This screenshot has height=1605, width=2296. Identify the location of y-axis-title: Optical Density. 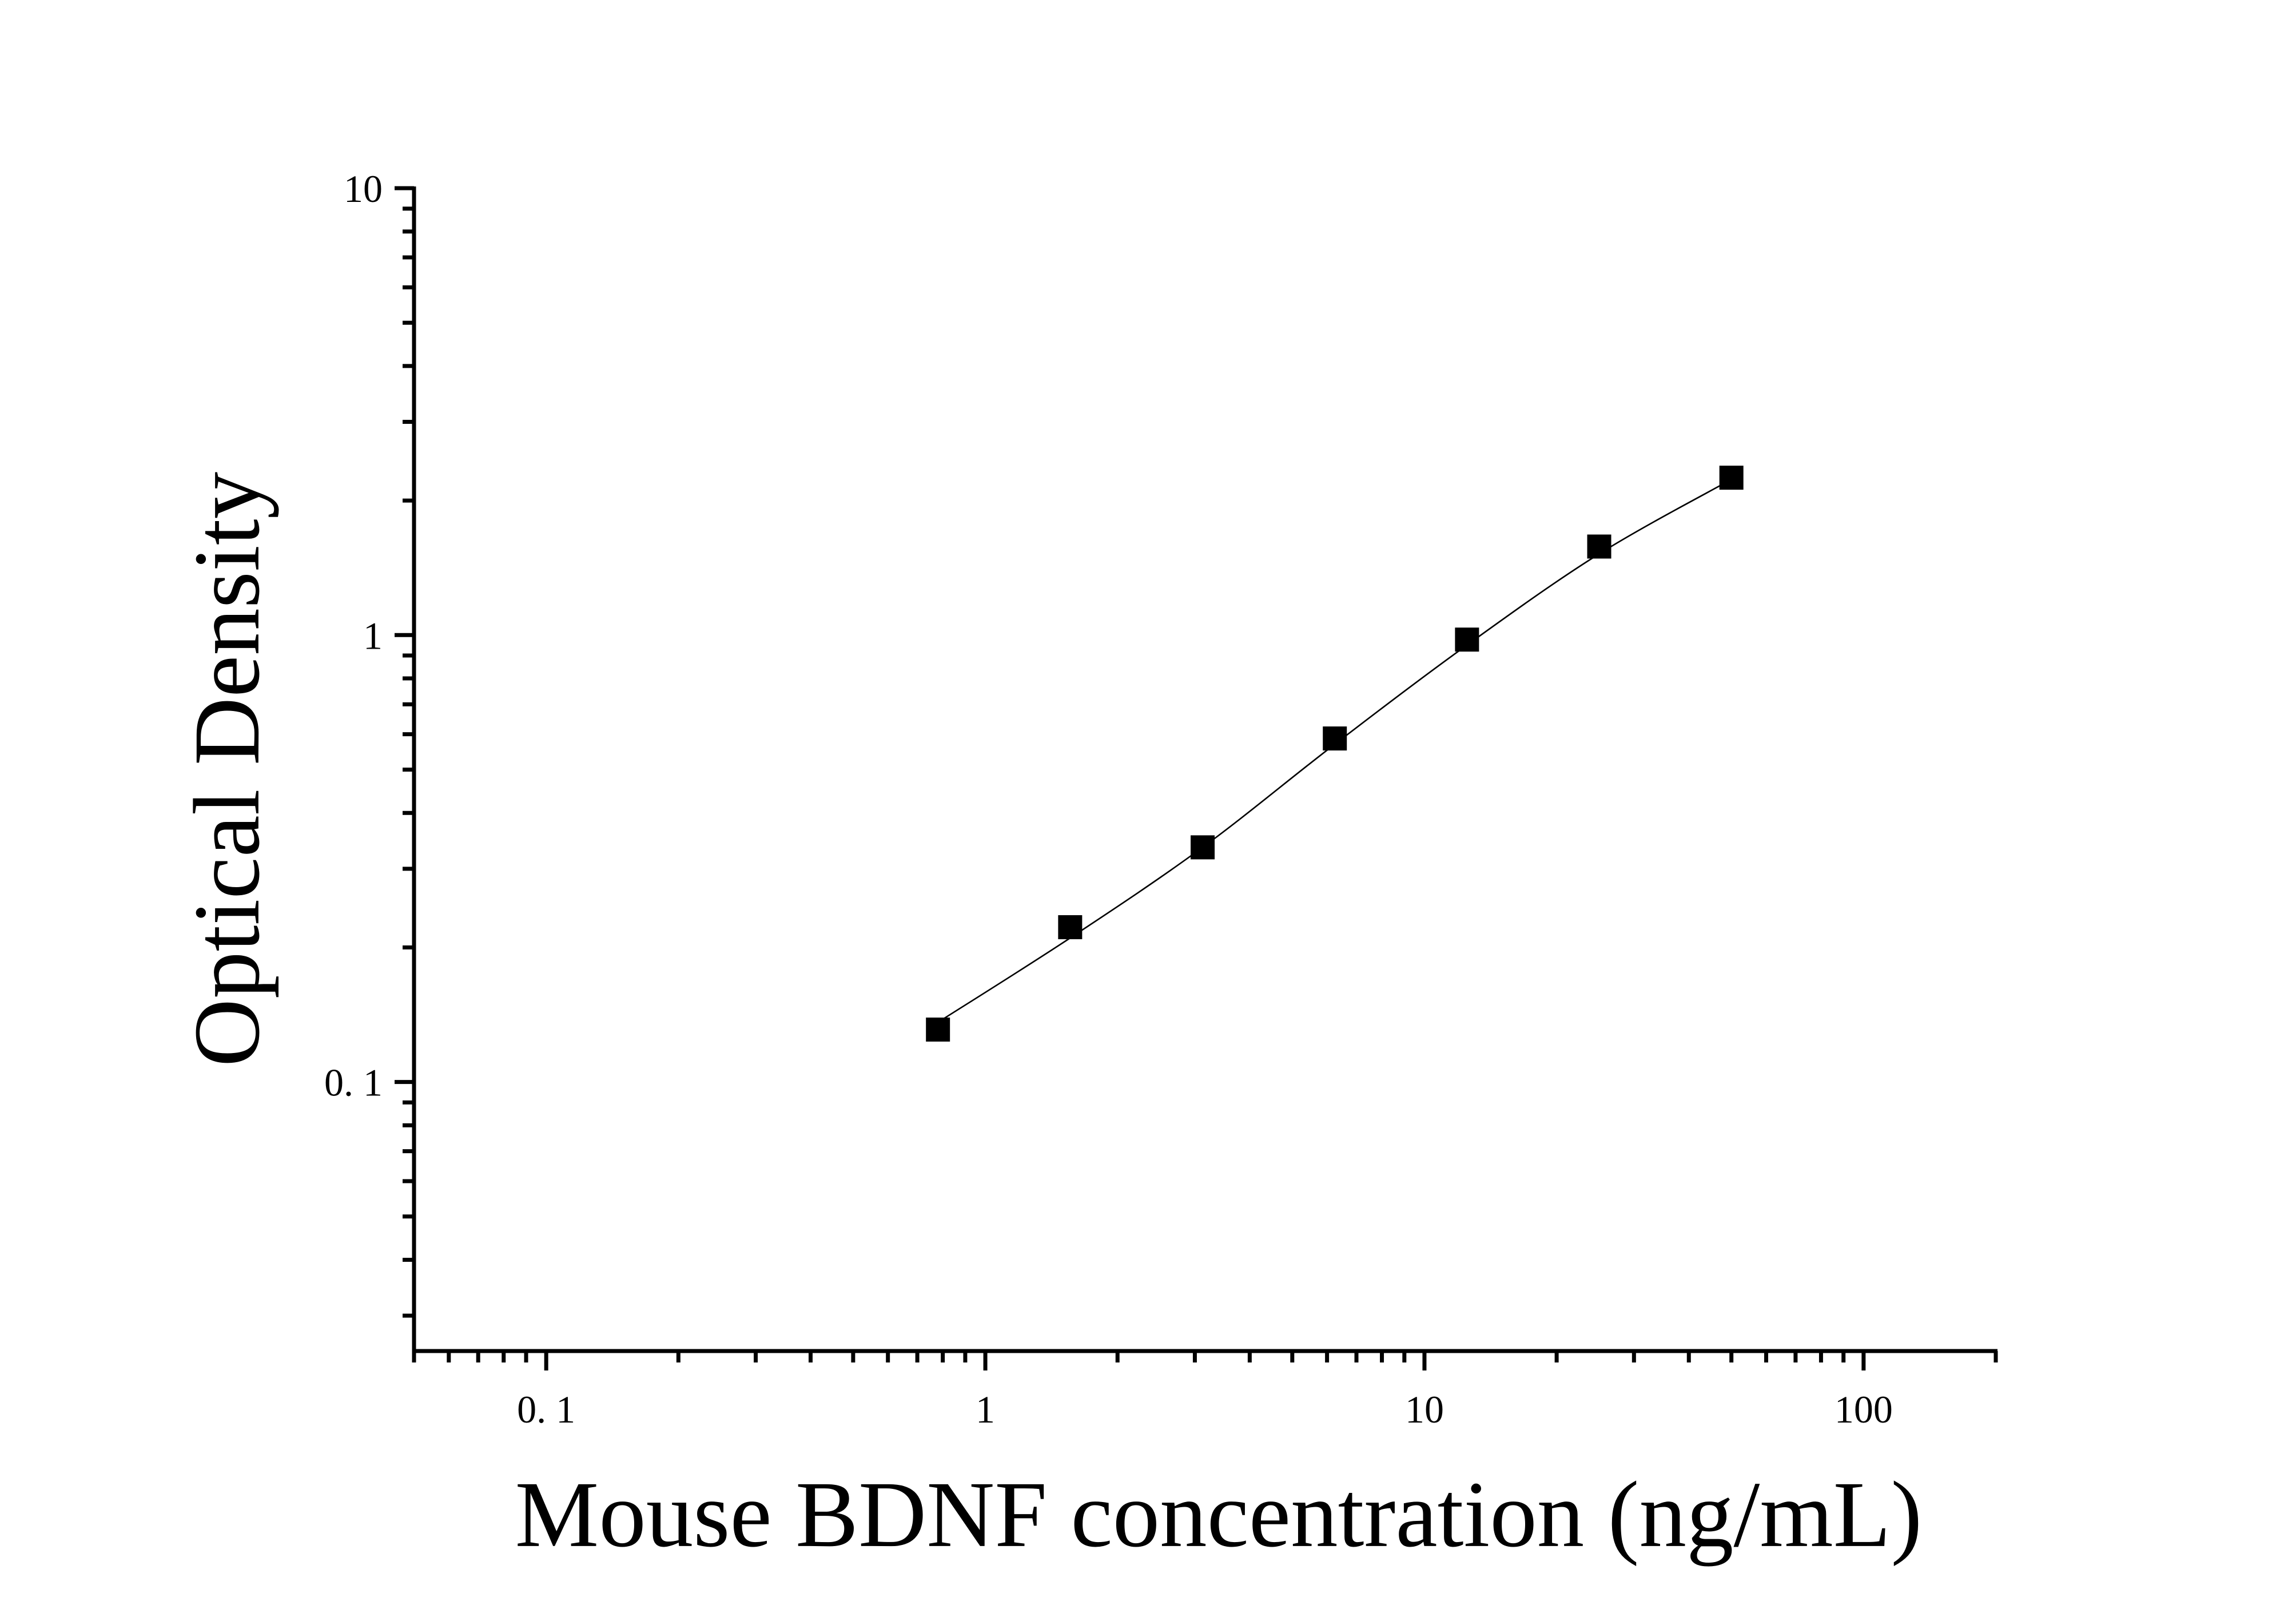
(226, 769).